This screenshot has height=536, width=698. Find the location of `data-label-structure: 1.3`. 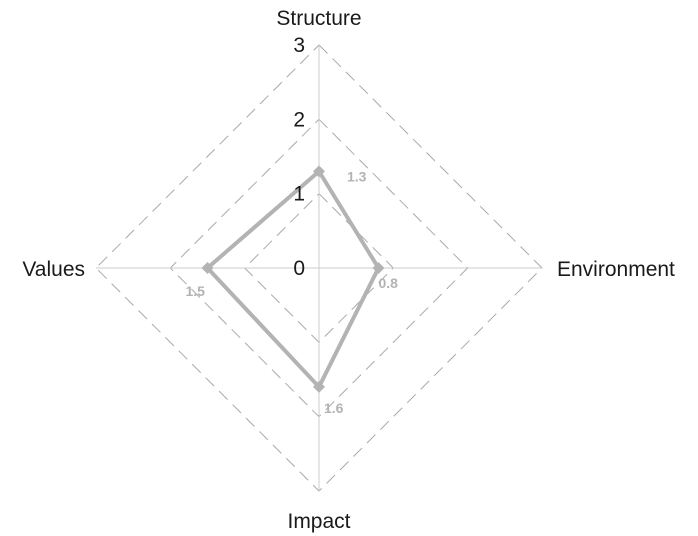

data-label-structure: 1.3 is located at coordinates (357, 176).